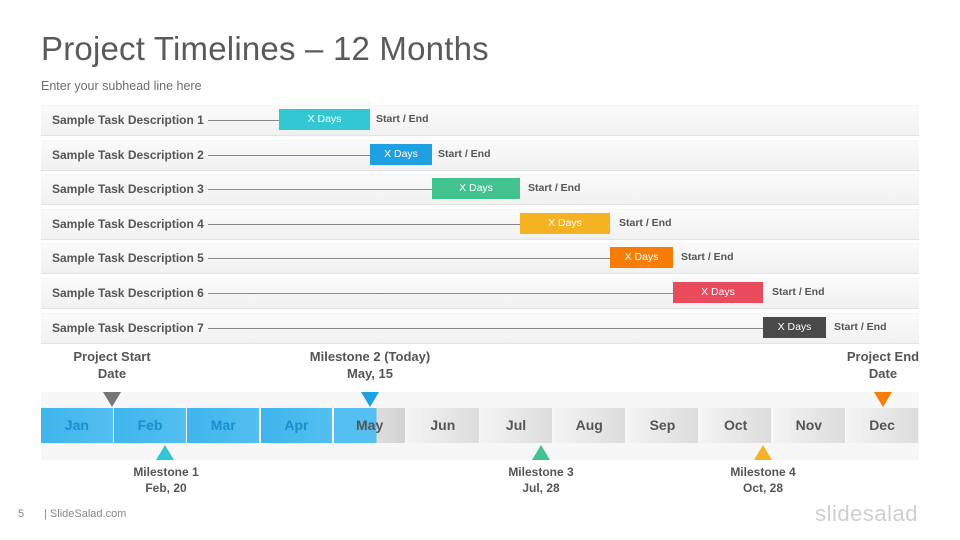  Describe the element at coordinates (112, 399) in the screenshot. I see `start-marker-icon` at that location.